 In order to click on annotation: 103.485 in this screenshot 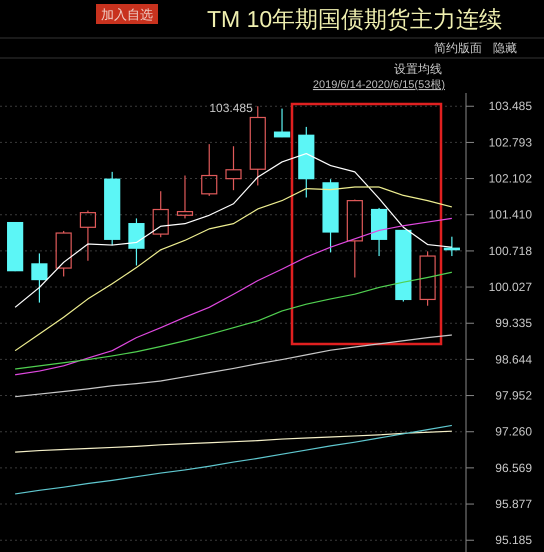, I will do `click(231, 108)`.